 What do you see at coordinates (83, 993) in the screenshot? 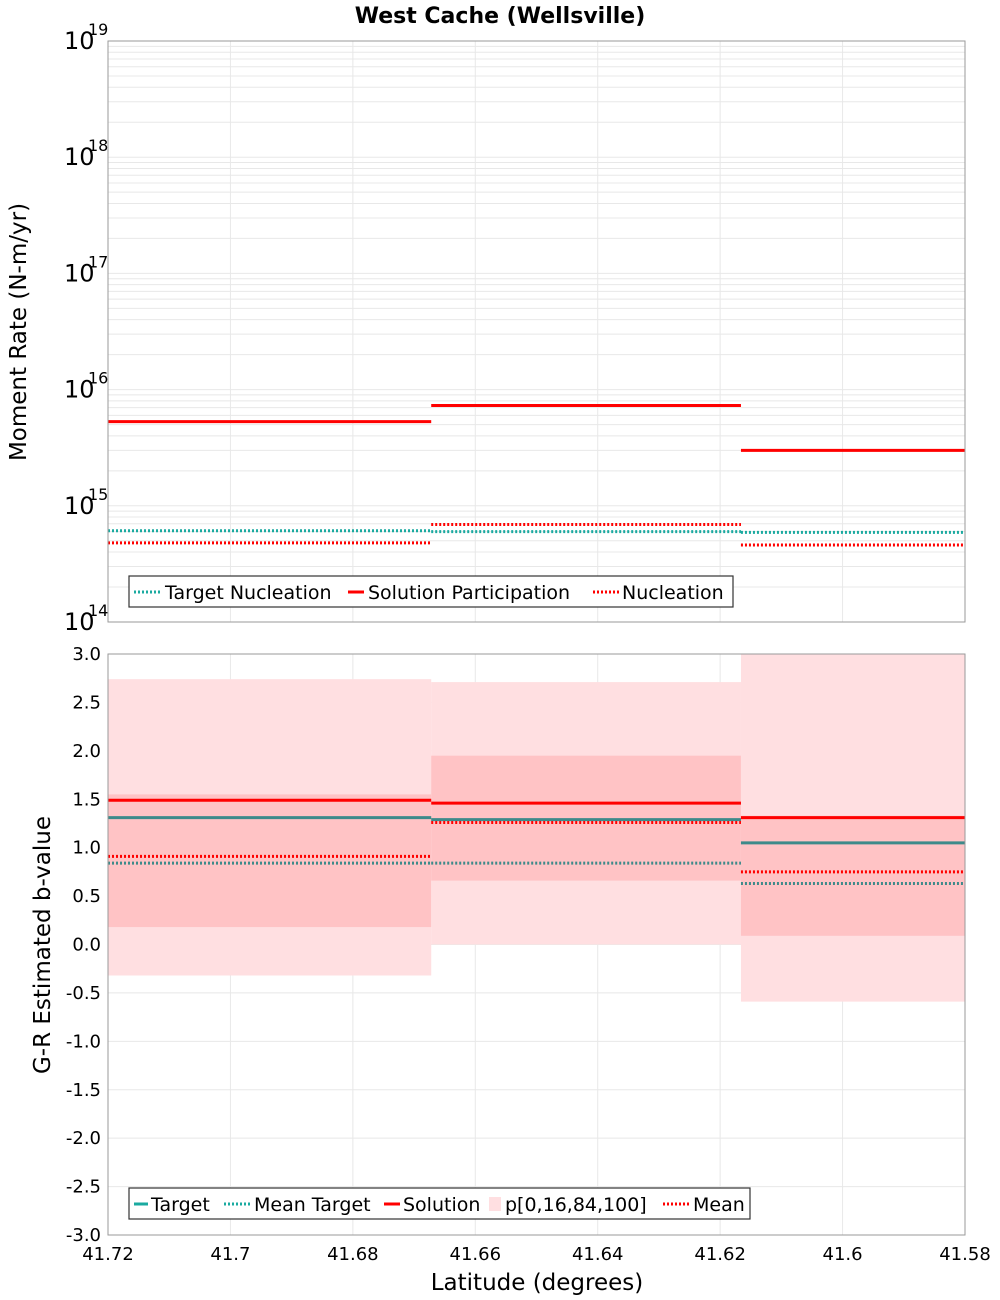
I see `bottom-y-tick-label: -0.5` at bounding box center [83, 993].